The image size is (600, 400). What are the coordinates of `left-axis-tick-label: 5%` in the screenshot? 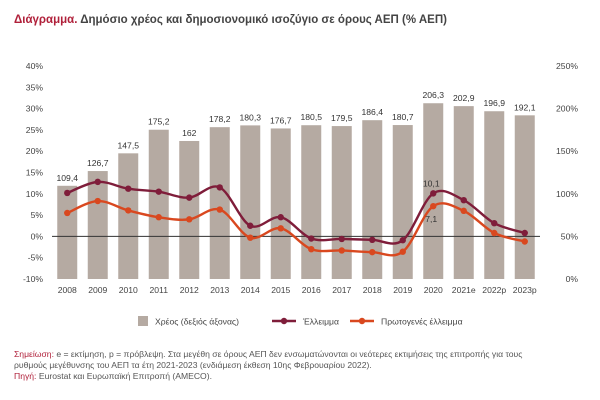 It's located at (37, 215).